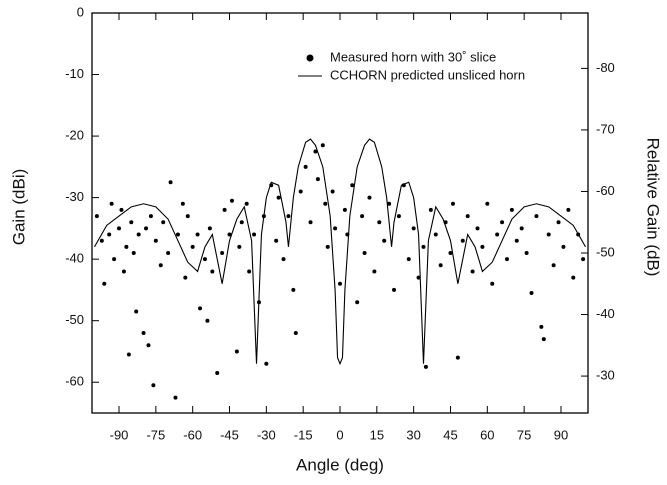 The image size is (667, 485). What do you see at coordinates (377, 434) in the screenshot?
I see `x-tick-label: 15` at bounding box center [377, 434].